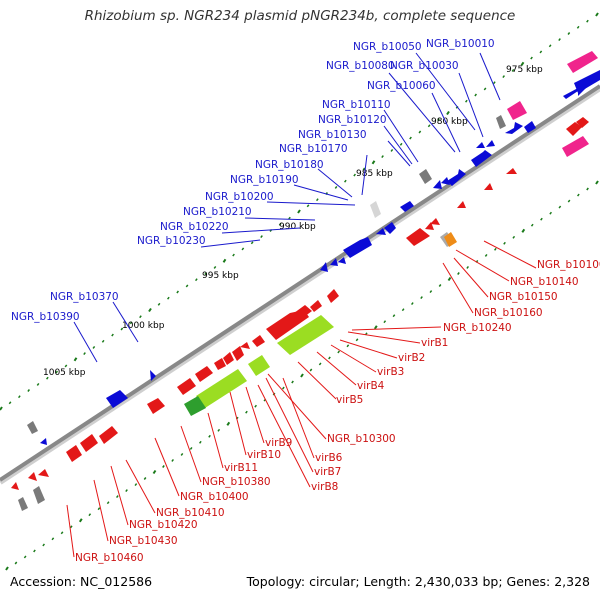  I want to click on gene-ngr-b10230b, so click(334, 262).